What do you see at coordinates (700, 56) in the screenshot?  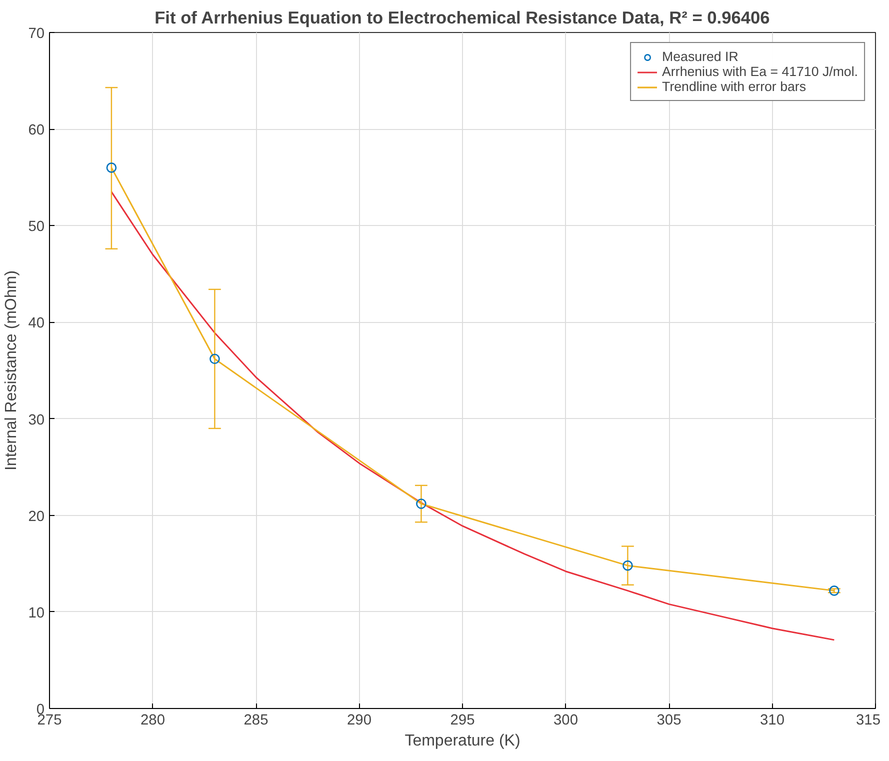 I see `legend-label: Measured IR` at bounding box center [700, 56].